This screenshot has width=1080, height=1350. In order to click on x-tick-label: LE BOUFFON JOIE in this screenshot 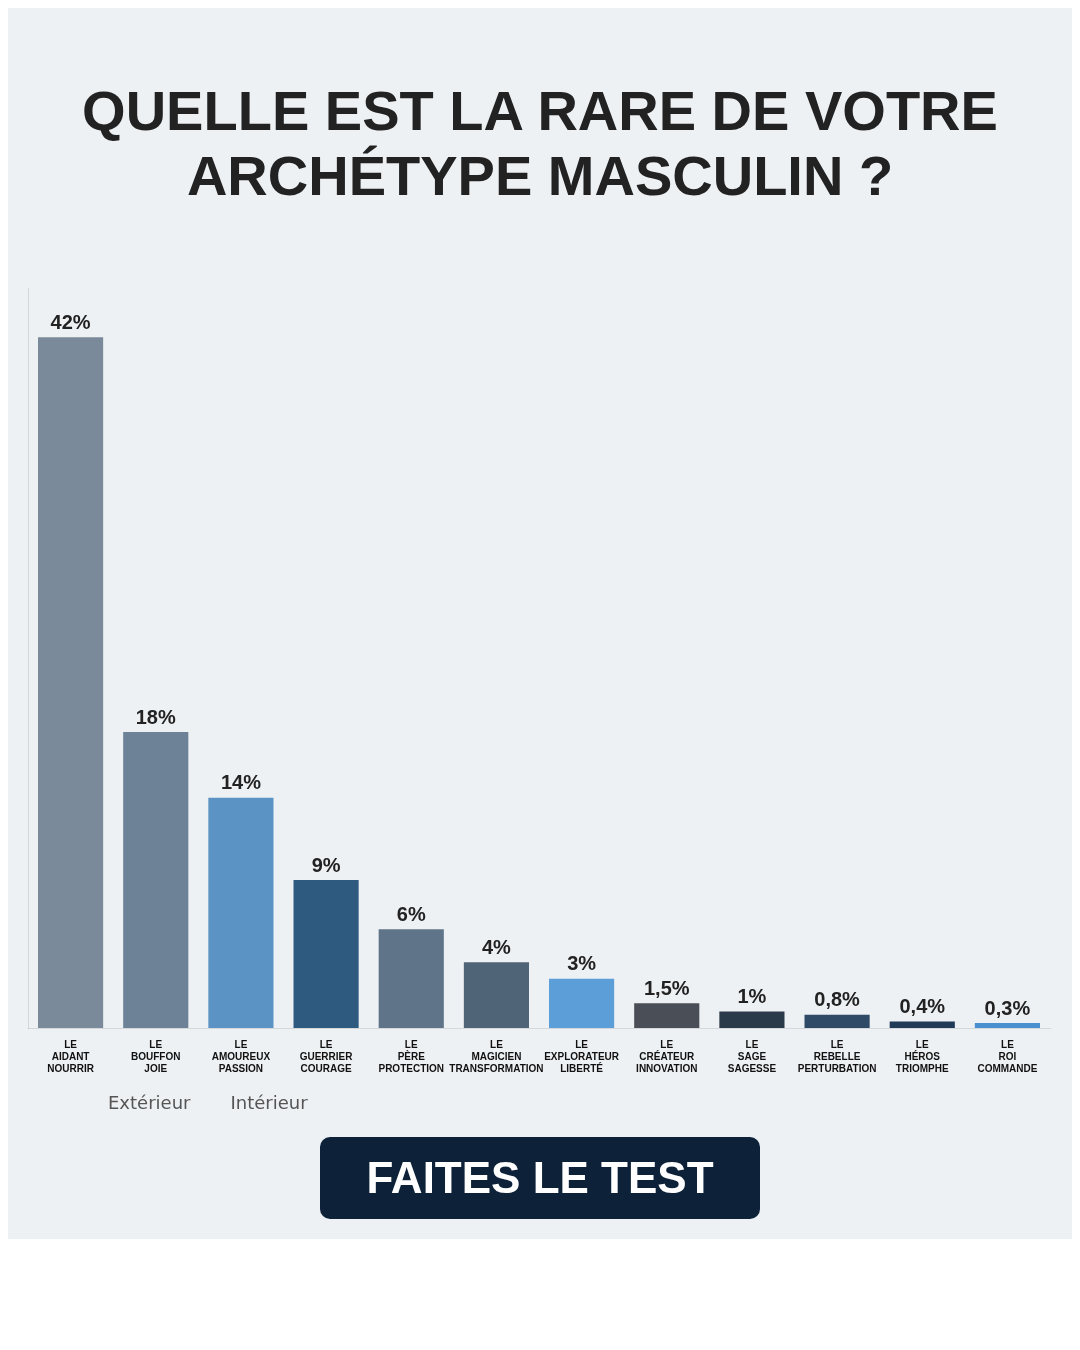, I will do `click(156, 1056)`.